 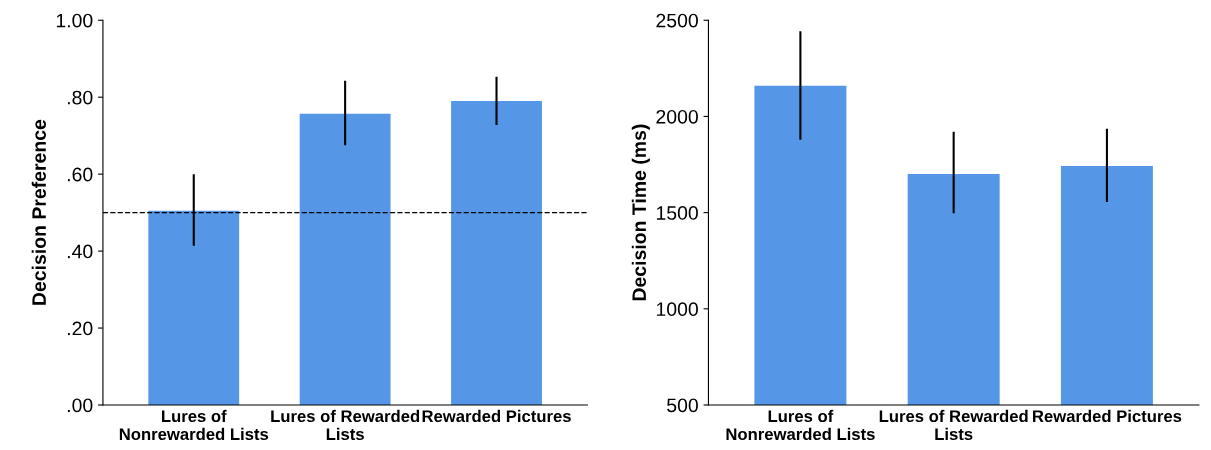 I want to click on y-axis-title: Decision Time (ms), so click(x=640, y=212).